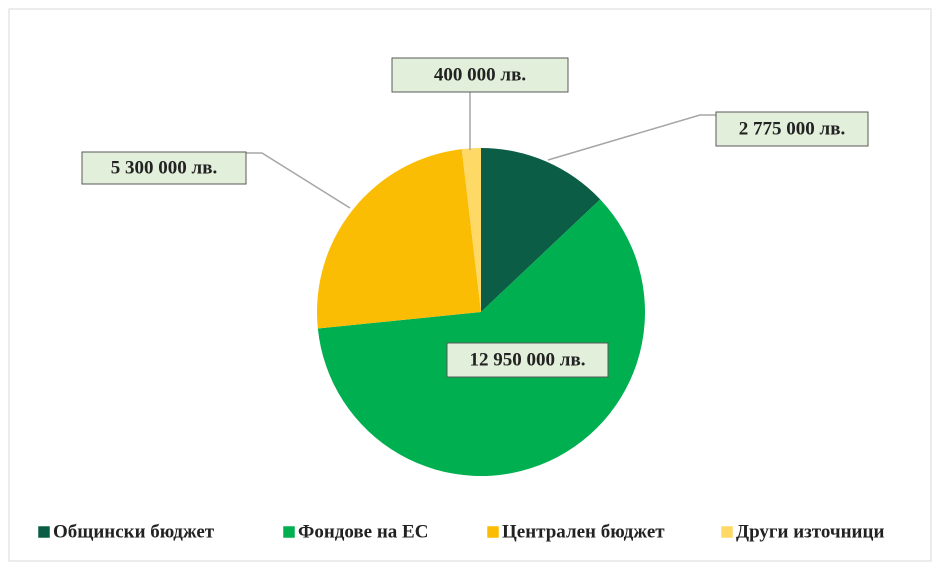 This screenshot has height=571, width=941. I want to click on data-label: 2 775 000 лв., so click(792, 128).